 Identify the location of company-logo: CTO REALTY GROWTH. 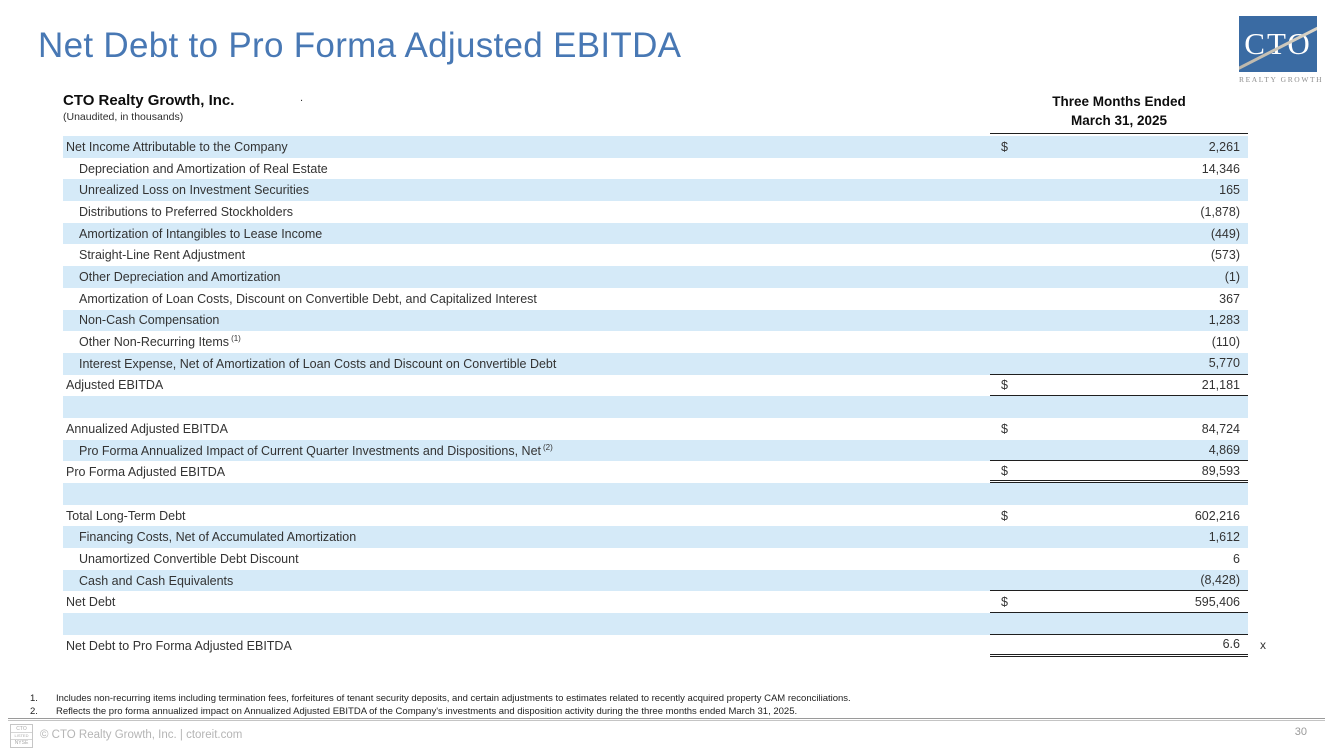
(1281, 50).